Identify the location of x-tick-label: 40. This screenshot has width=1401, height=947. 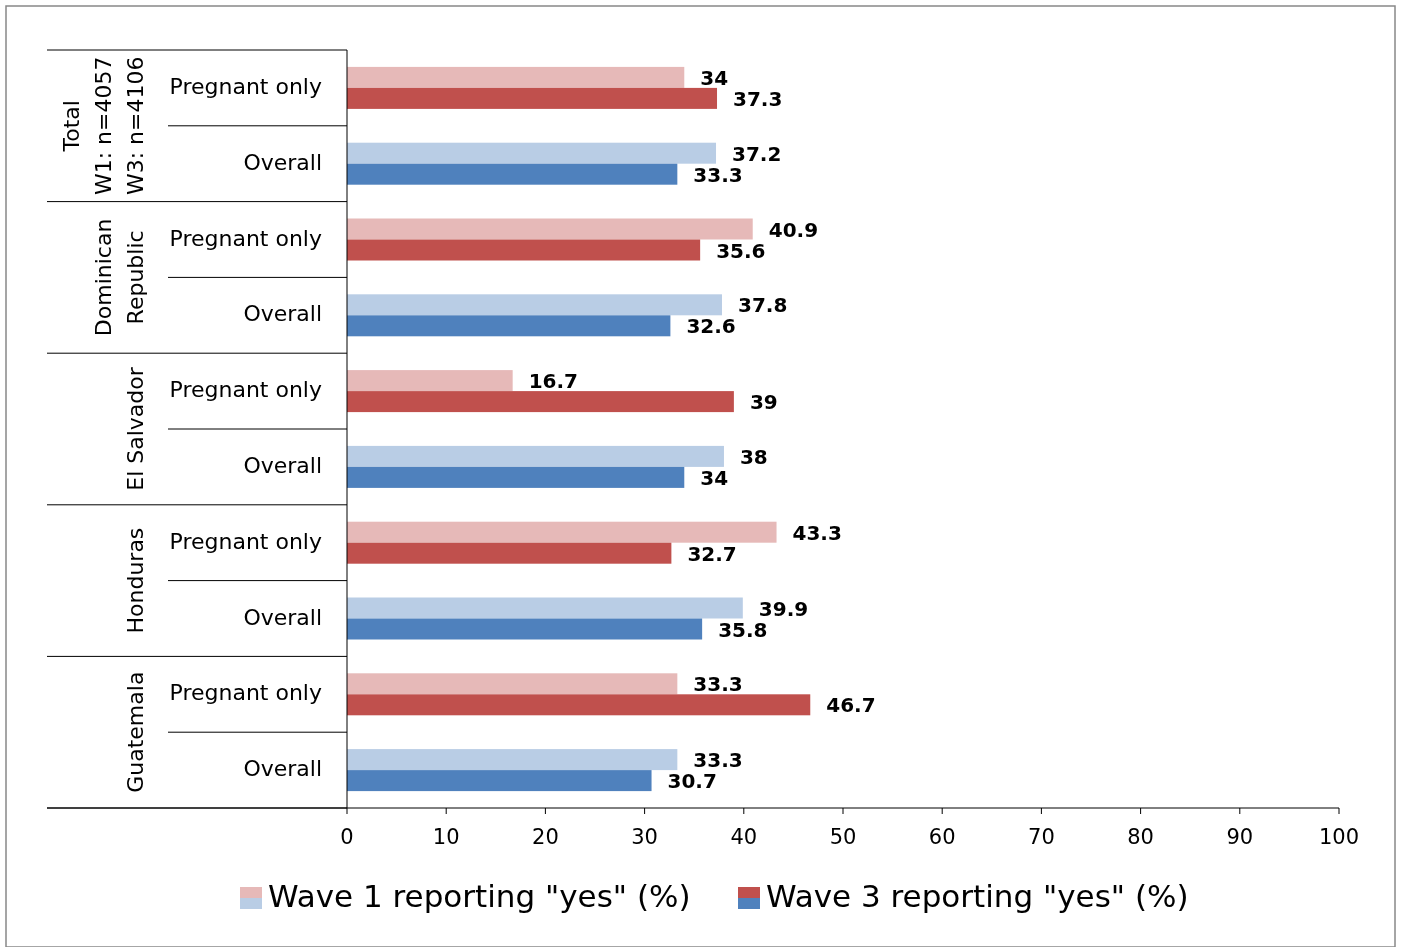
(744, 837).